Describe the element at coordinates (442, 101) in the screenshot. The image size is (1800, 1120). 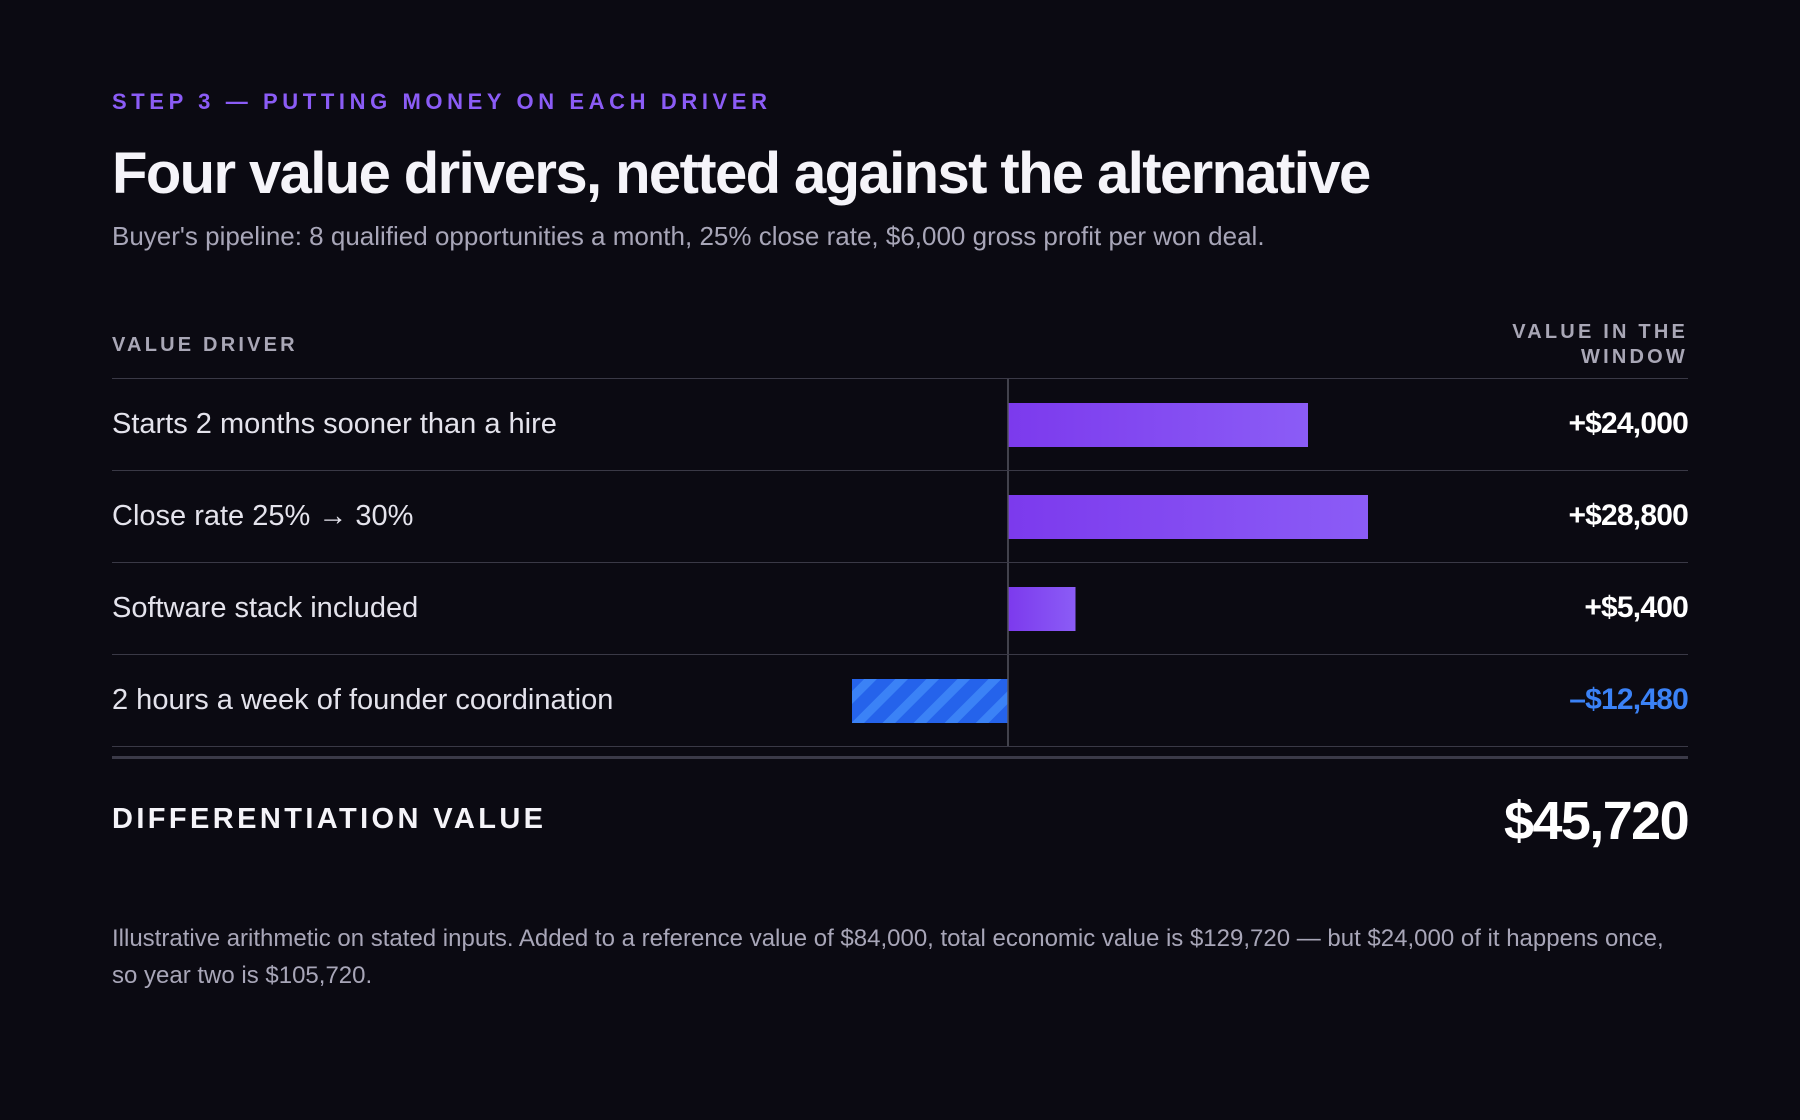
I see `step-eyebrow: STEP 3 — PUTTING MONEY ON EACH DRIVER` at that location.